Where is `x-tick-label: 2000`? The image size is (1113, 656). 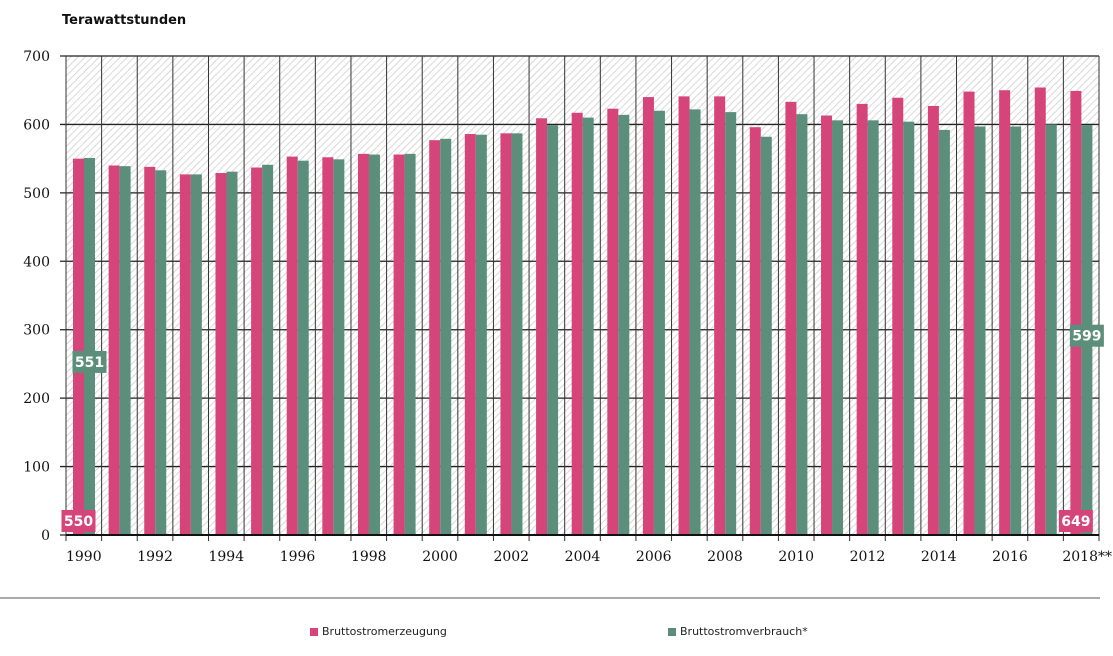
x-tick-label: 2000 is located at coordinates (440, 557).